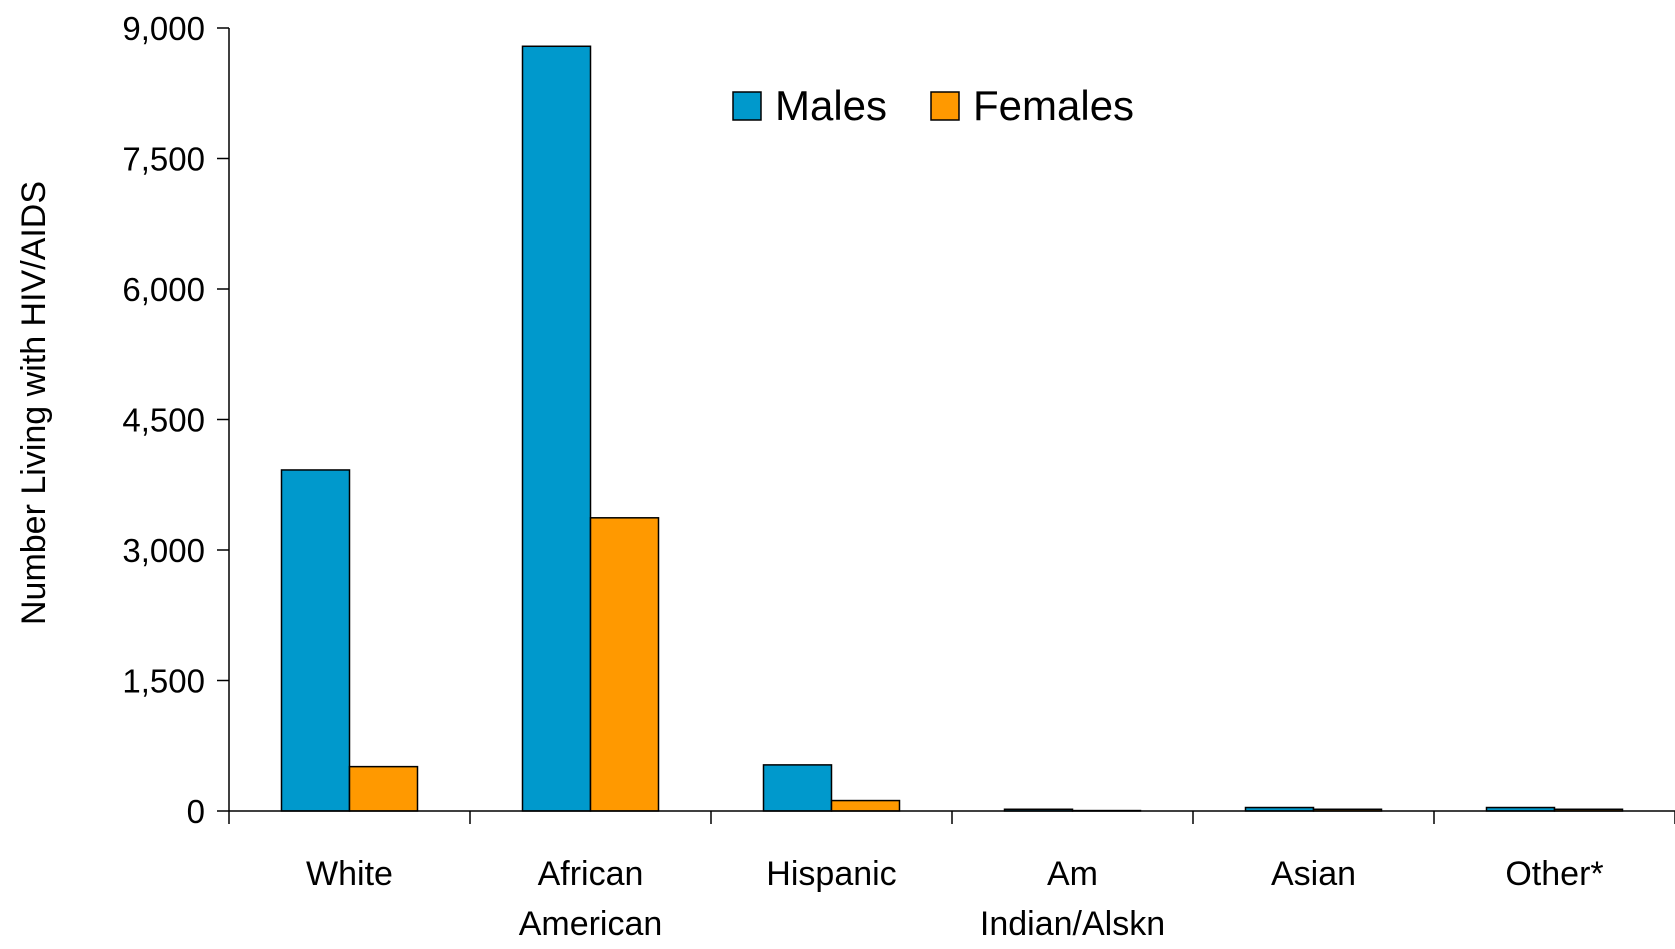 This screenshot has width=1675, height=949. Describe the element at coordinates (163, 681) in the screenshot. I see `y-tick-label: 1,500` at that location.